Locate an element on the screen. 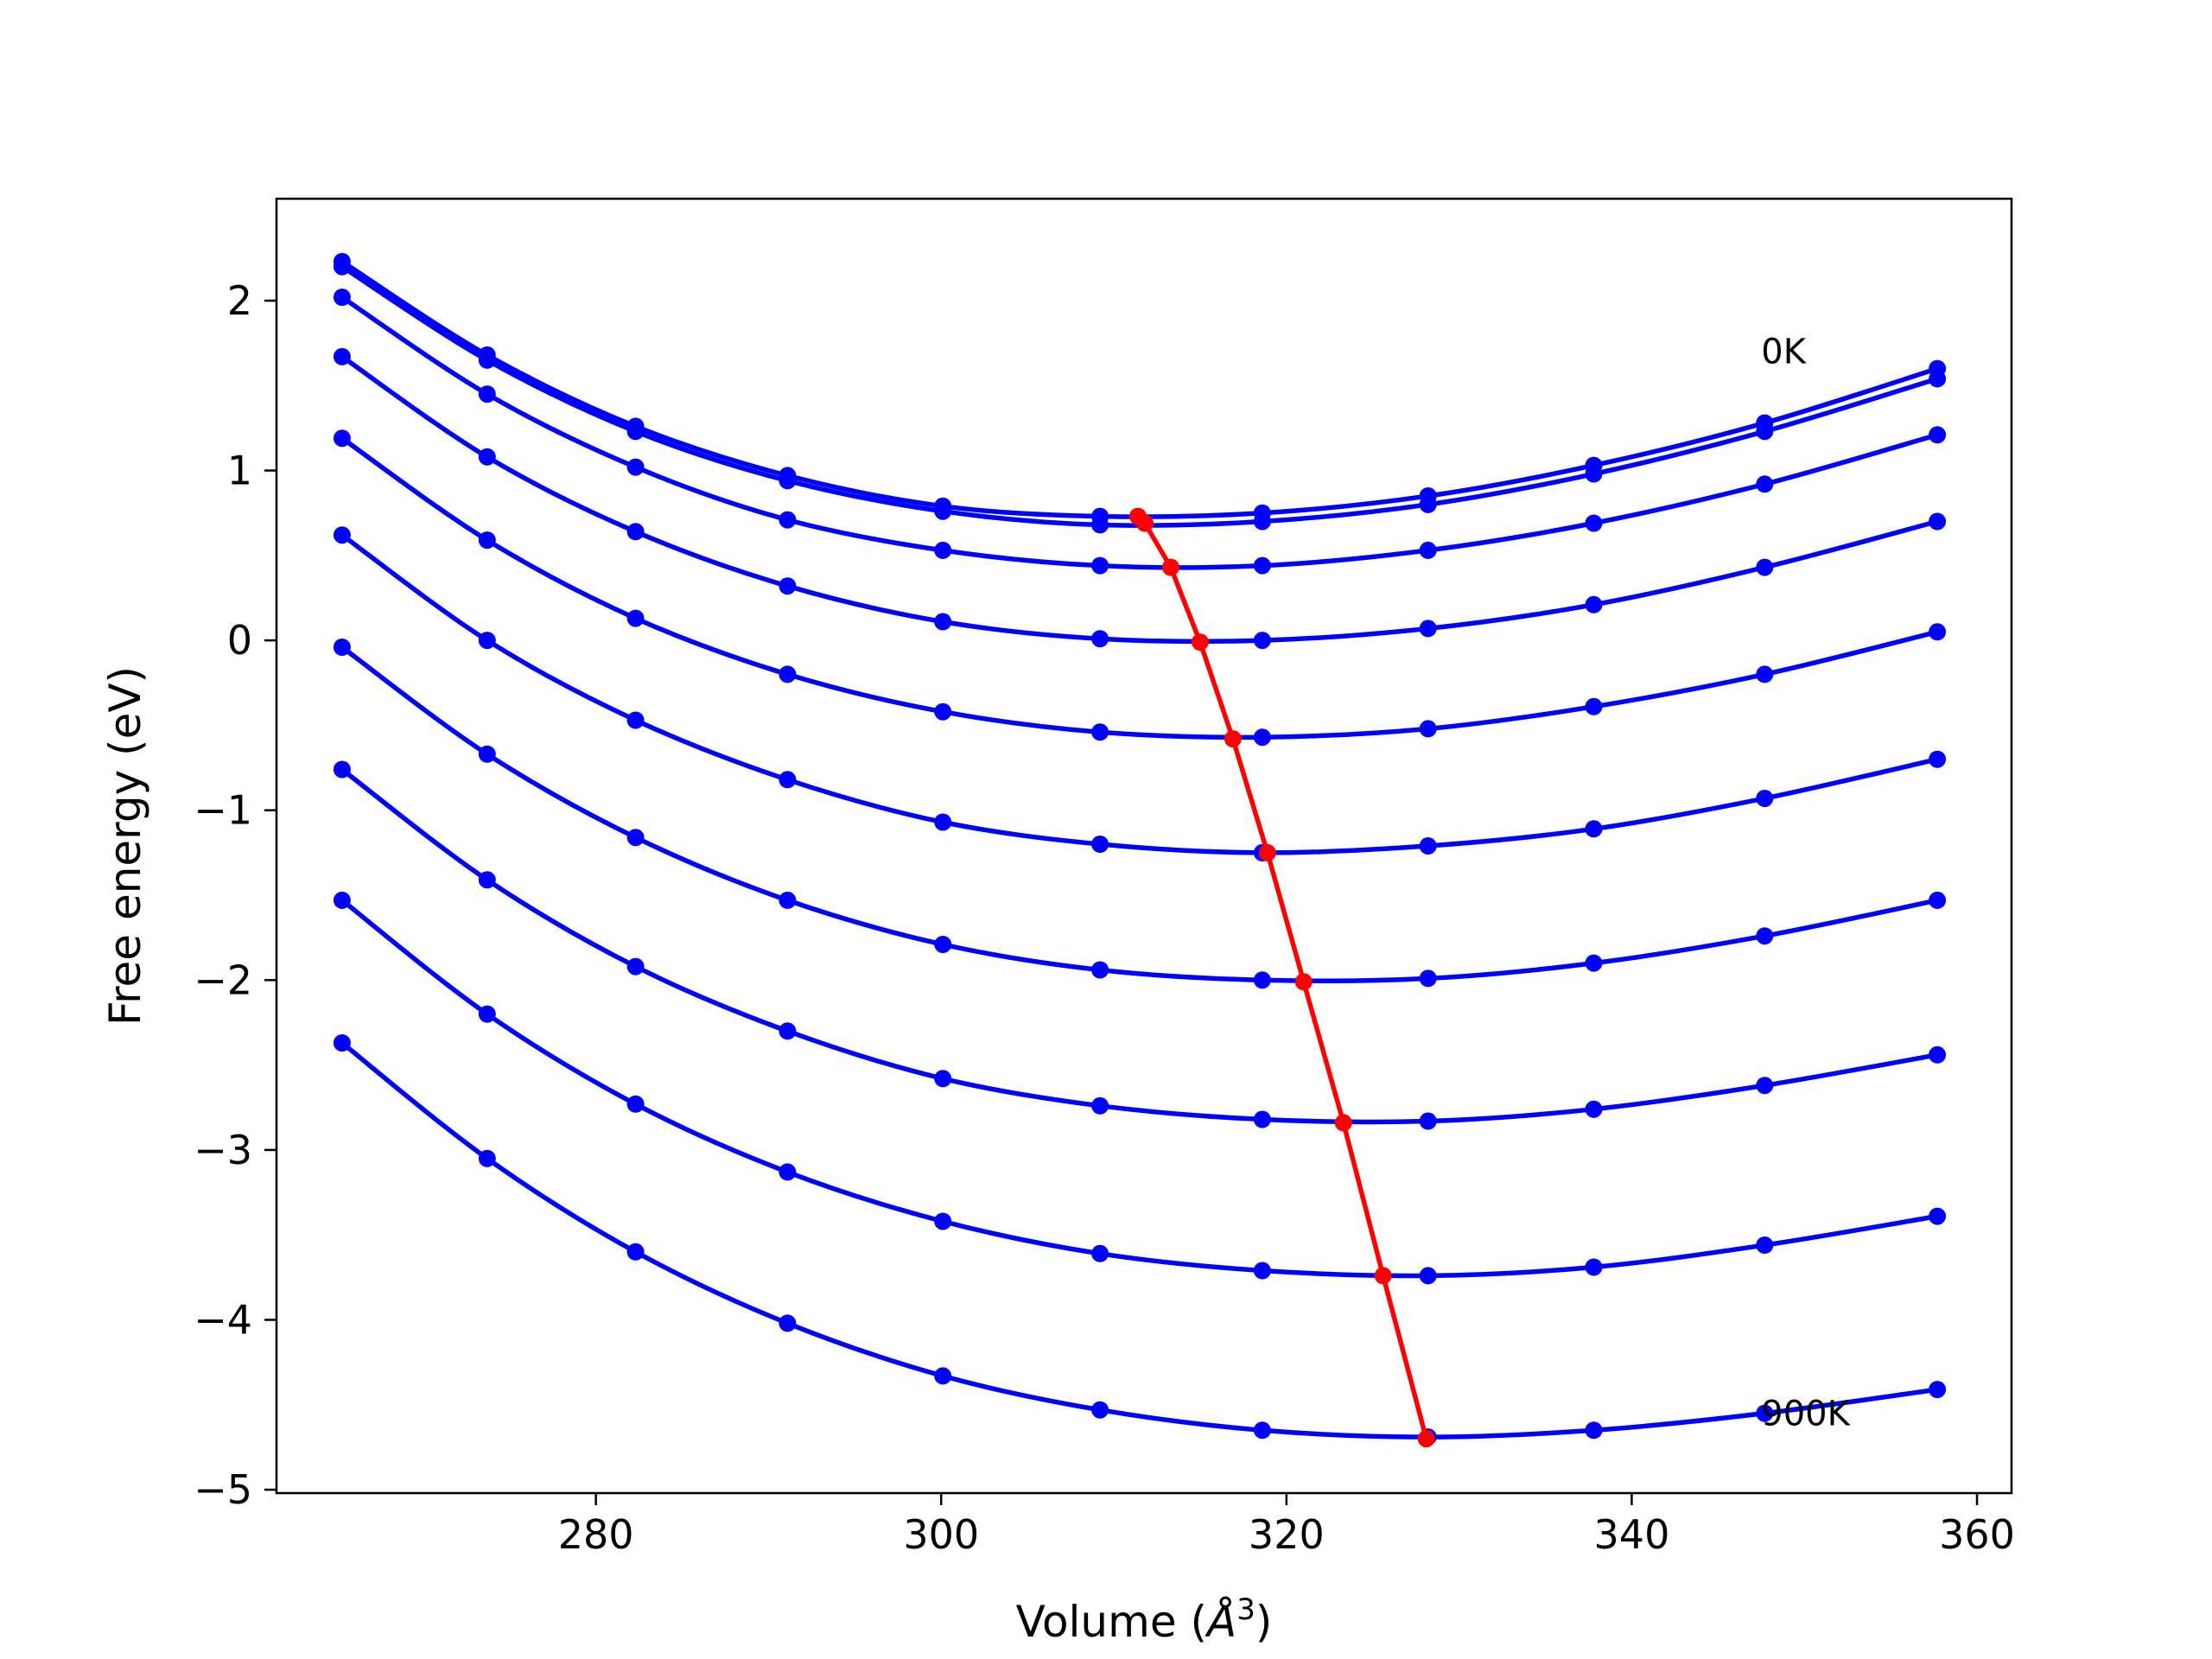 Image resolution: width=2212 pixels, height=1659 pixels. y-tick-label: −5 is located at coordinates (223, 1489).